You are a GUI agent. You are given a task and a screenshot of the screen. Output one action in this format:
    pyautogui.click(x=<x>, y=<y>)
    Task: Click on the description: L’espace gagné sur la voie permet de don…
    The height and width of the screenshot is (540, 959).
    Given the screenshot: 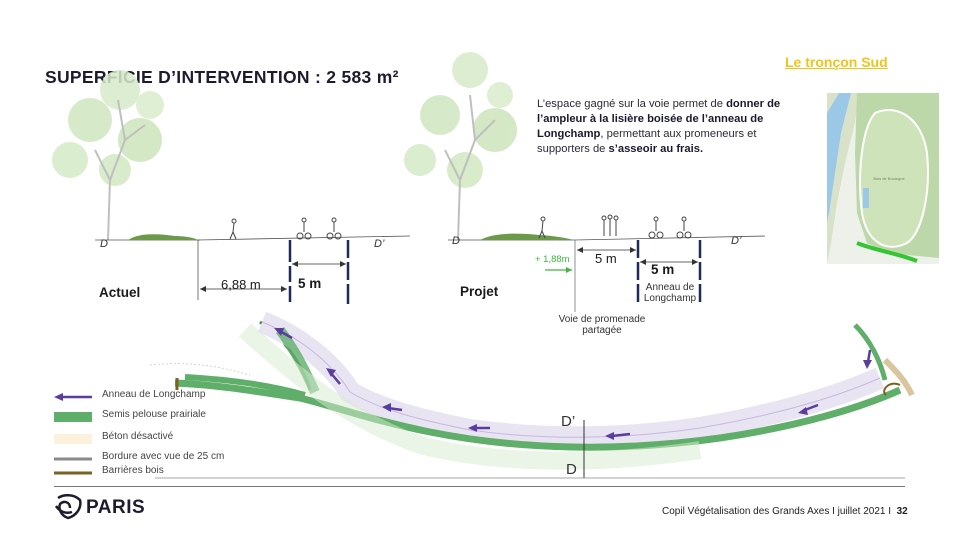 What is the action you would take?
    pyautogui.click(x=673, y=127)
    